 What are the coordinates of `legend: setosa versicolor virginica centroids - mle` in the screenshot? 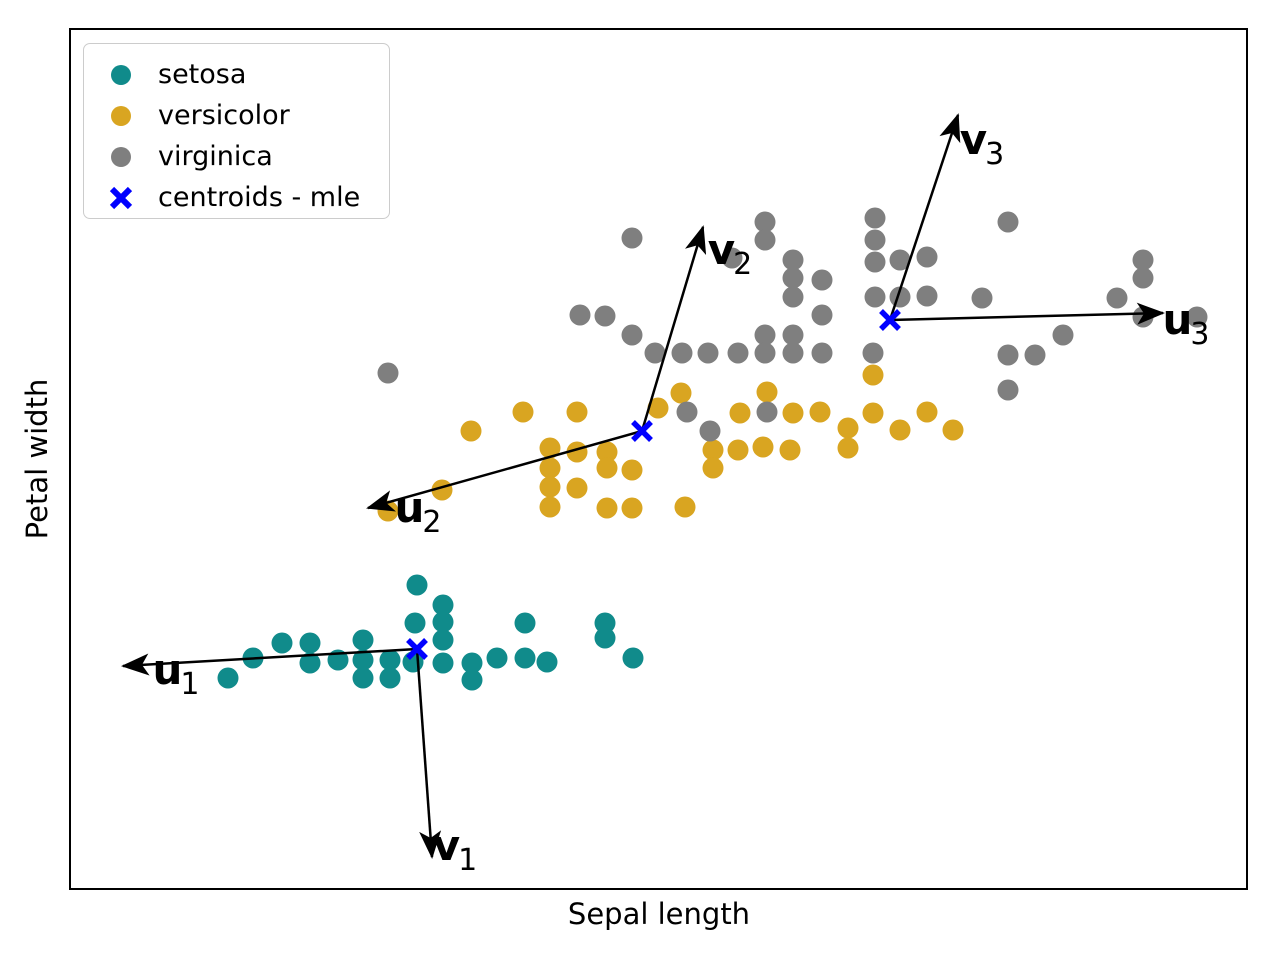 It's located at (236, 131).